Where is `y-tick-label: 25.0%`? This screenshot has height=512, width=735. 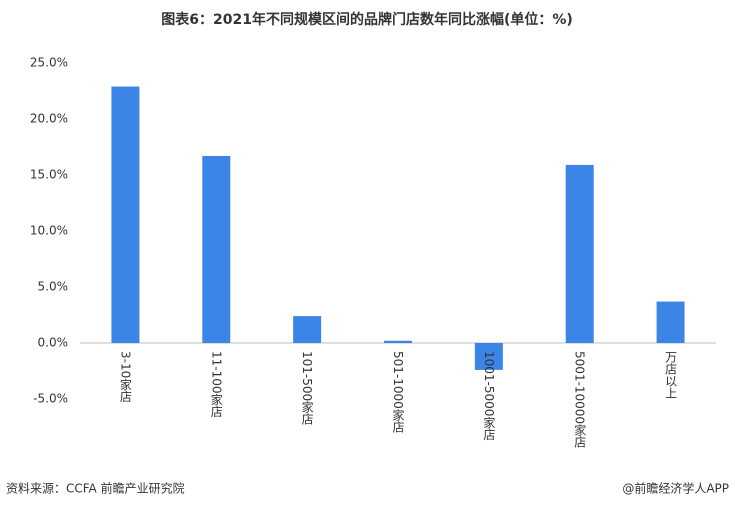 y-tick-label: 25.0% is located at coordinates (49, 63).